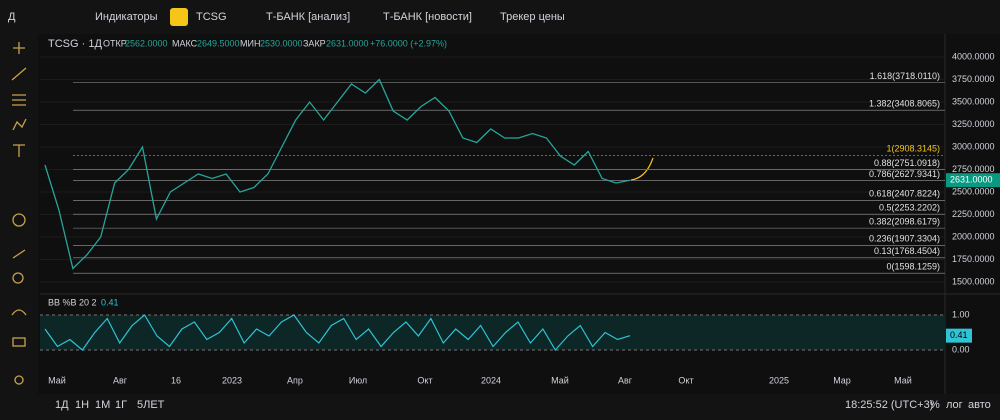 Image resolution: width=1000 pixels, height=420 pixels. I want to click on indicator-value: 0.41, so click(110, 302).